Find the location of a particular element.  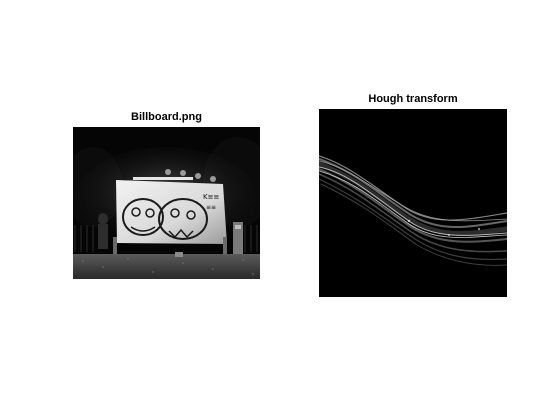

billboard-image-axes: K≡≡ ≡≡ is located at coordinates (166, 203).